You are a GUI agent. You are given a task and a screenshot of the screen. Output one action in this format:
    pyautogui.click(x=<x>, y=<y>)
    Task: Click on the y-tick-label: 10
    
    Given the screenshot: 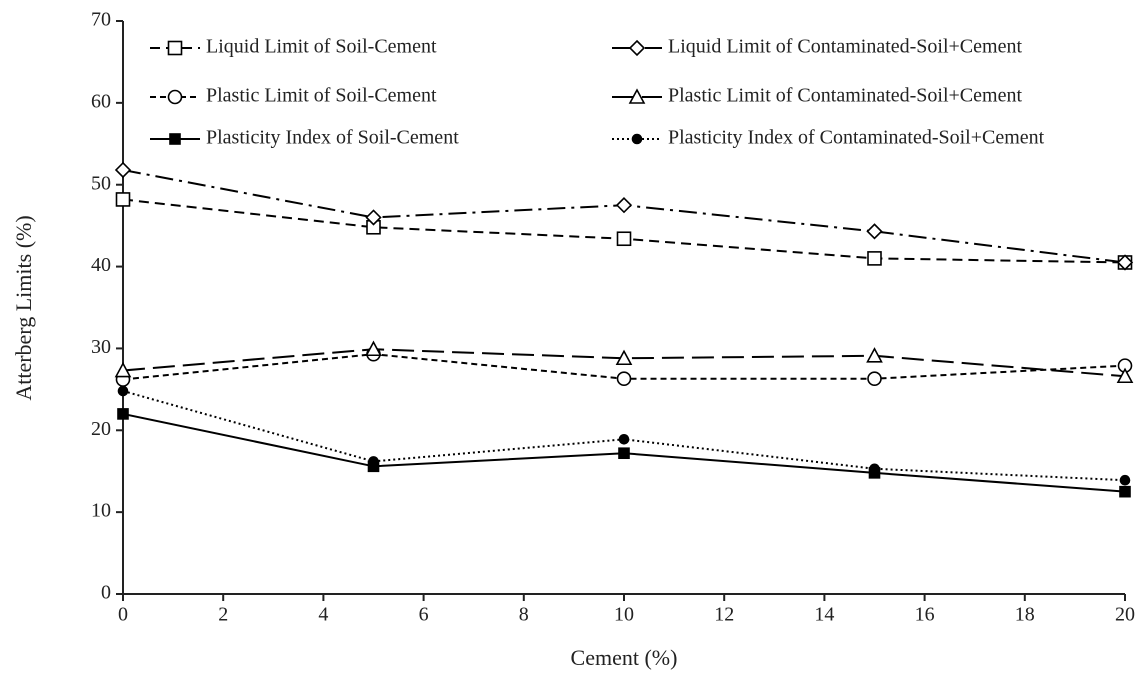 What is the action you would take?
    pyautogui.click(x=101, y=511)
    